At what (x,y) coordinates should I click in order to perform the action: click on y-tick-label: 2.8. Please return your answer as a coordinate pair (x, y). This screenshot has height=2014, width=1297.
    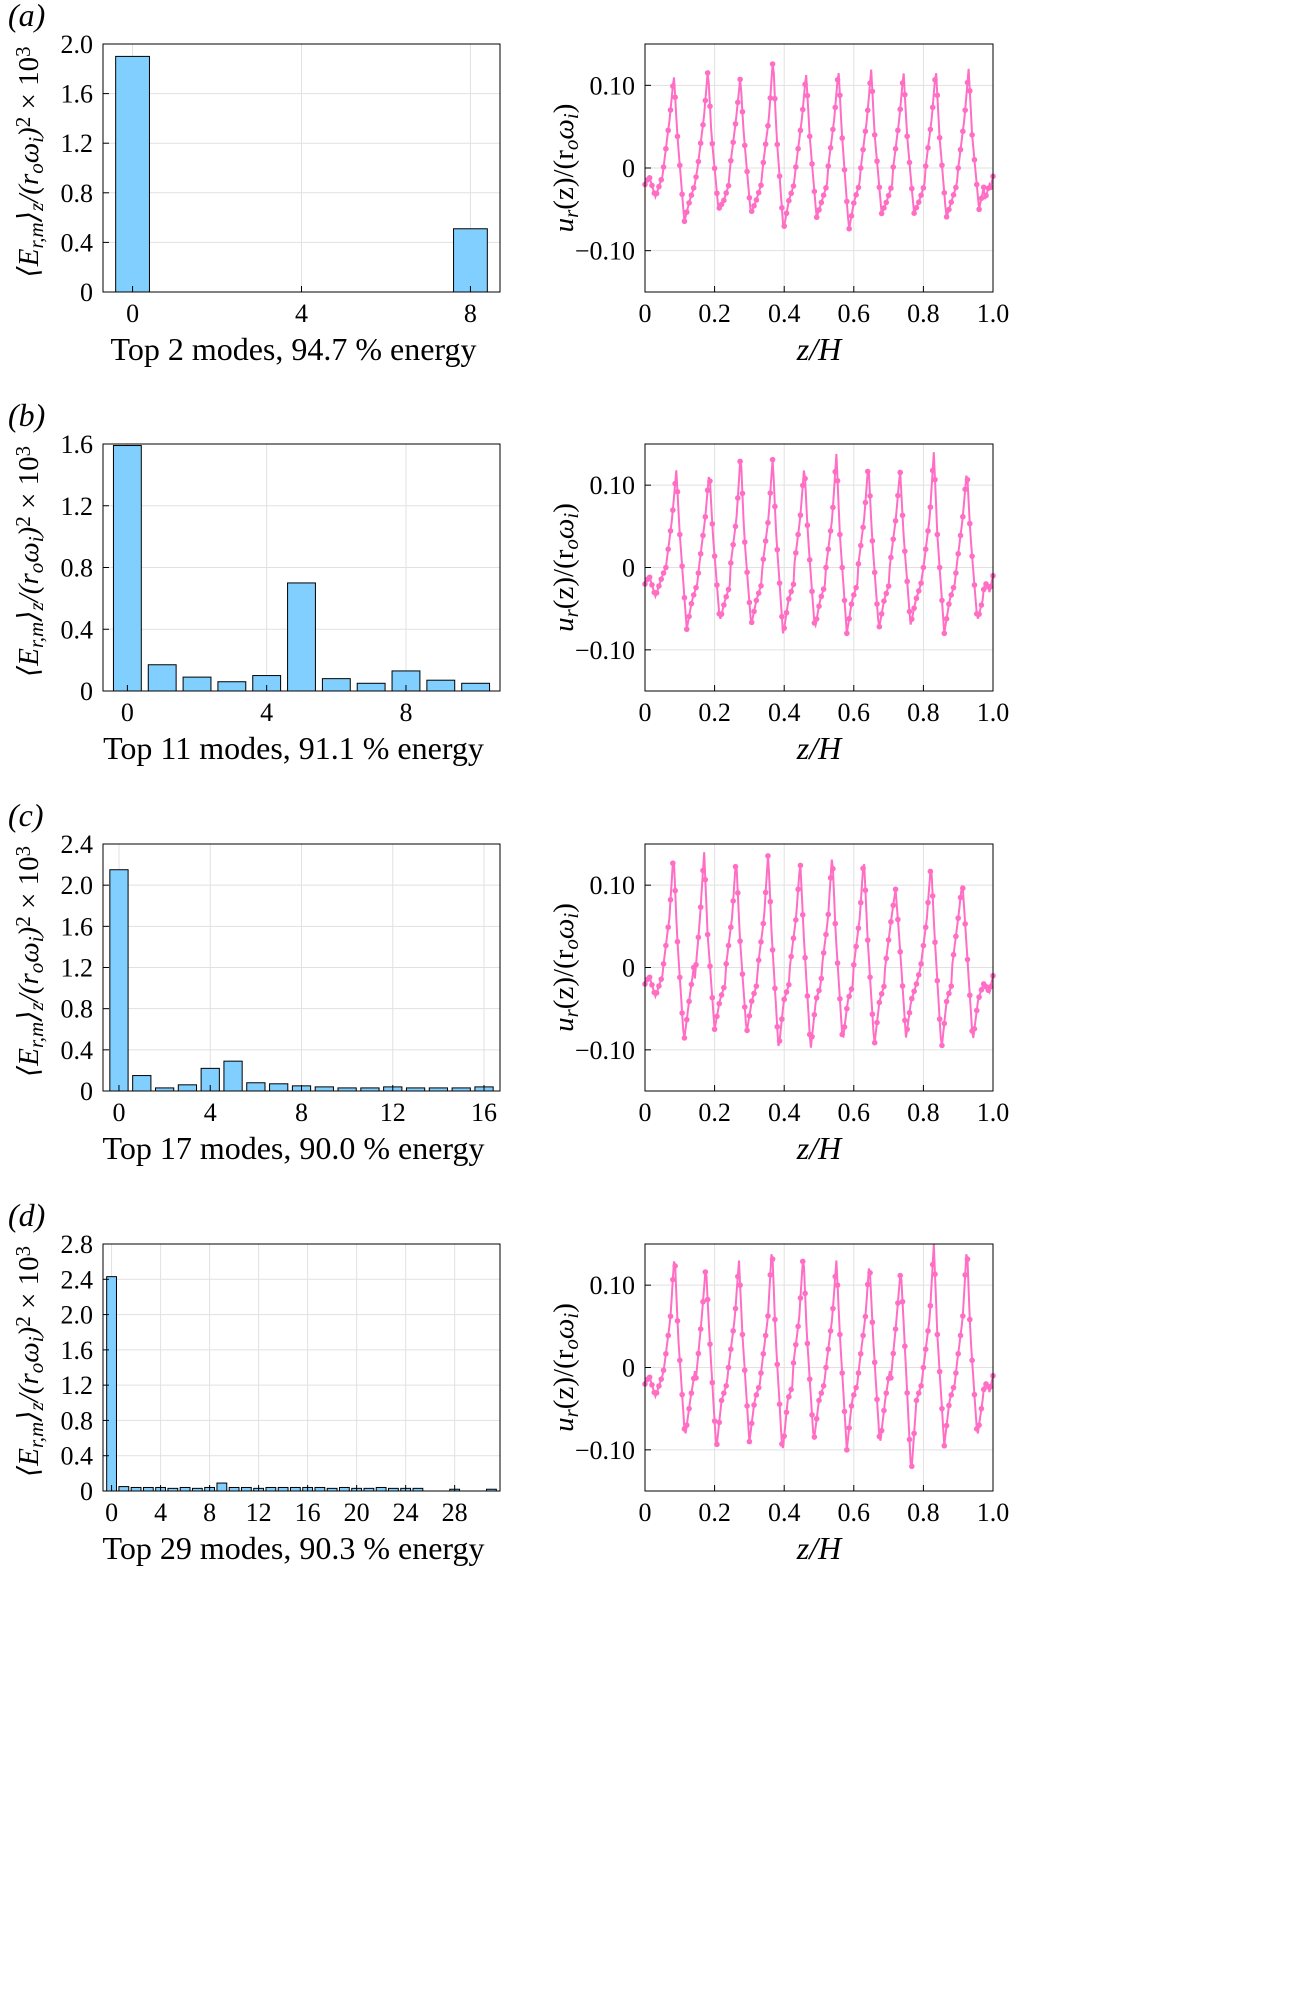
    Looking at the image, I should click on (77, 1244).